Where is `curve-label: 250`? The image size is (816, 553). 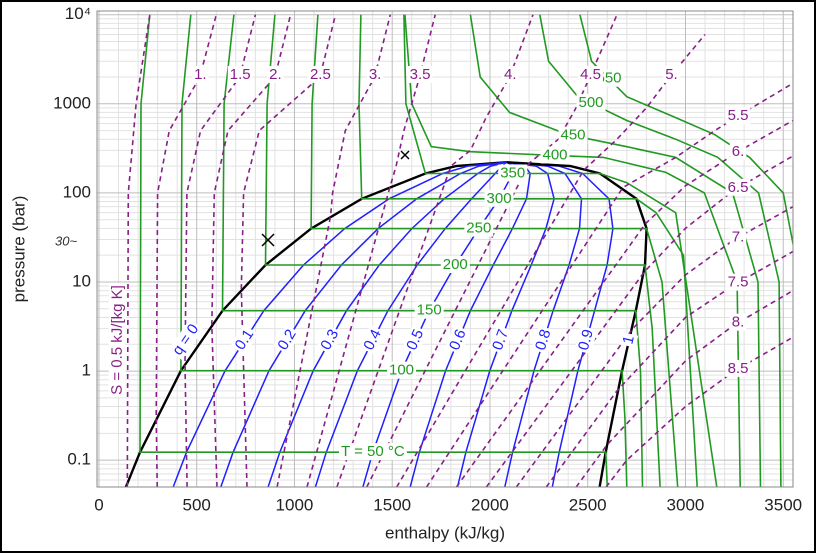 curve-label: 250 is located at coordinates (478, 228).